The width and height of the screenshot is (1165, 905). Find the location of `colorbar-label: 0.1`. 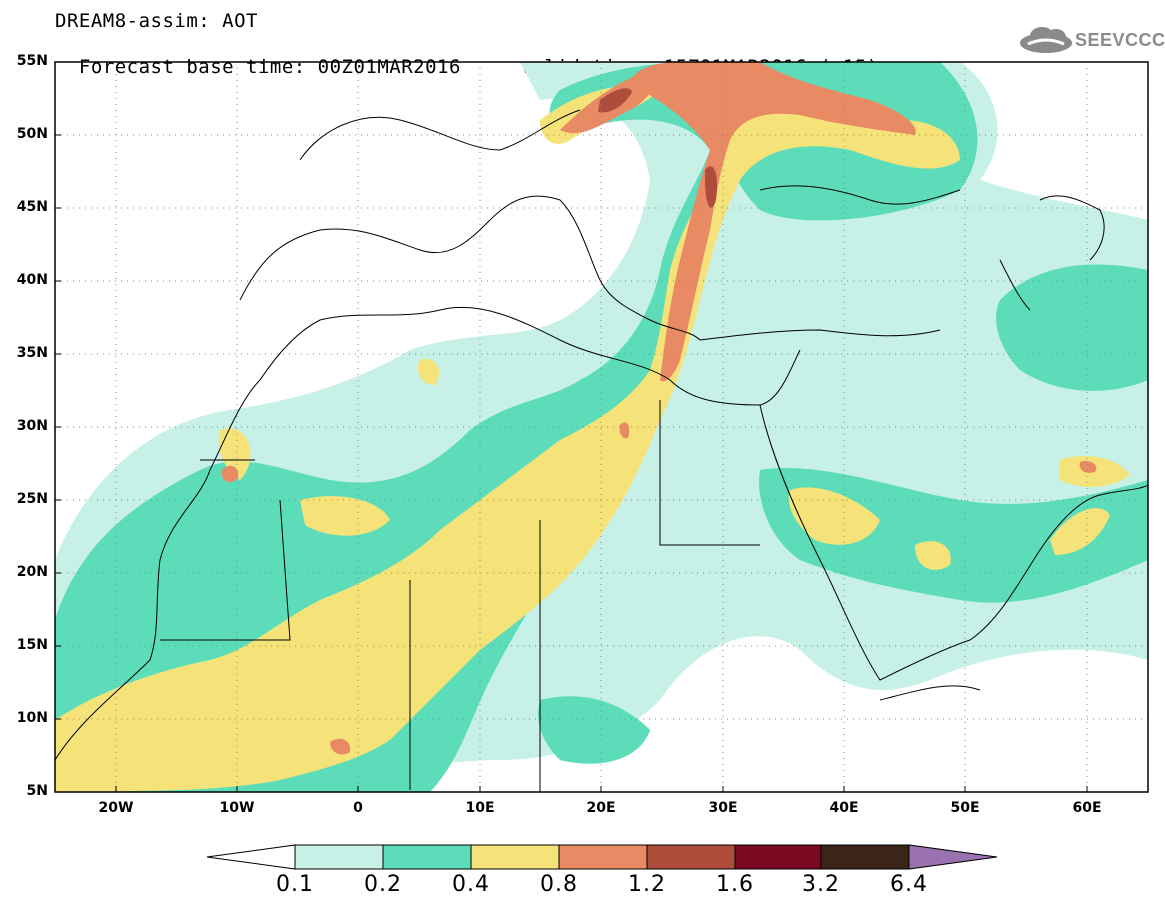

colorbar-label: 0.1 is located at coordinates (295, 884).